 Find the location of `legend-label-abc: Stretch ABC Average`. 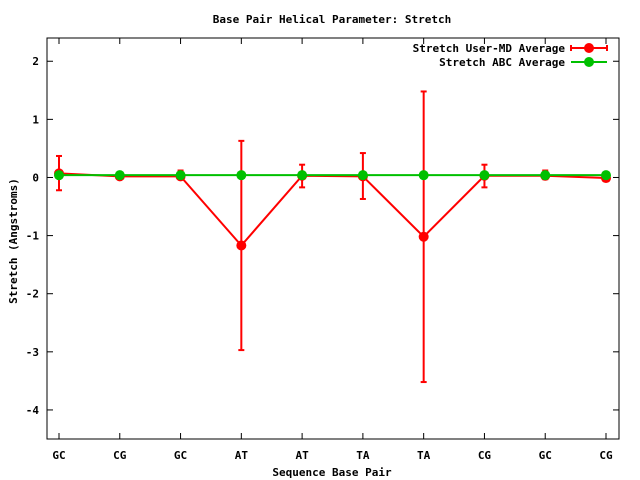

legend-label-abc: Stretch ABC Average is located at coordinates (502, 62).